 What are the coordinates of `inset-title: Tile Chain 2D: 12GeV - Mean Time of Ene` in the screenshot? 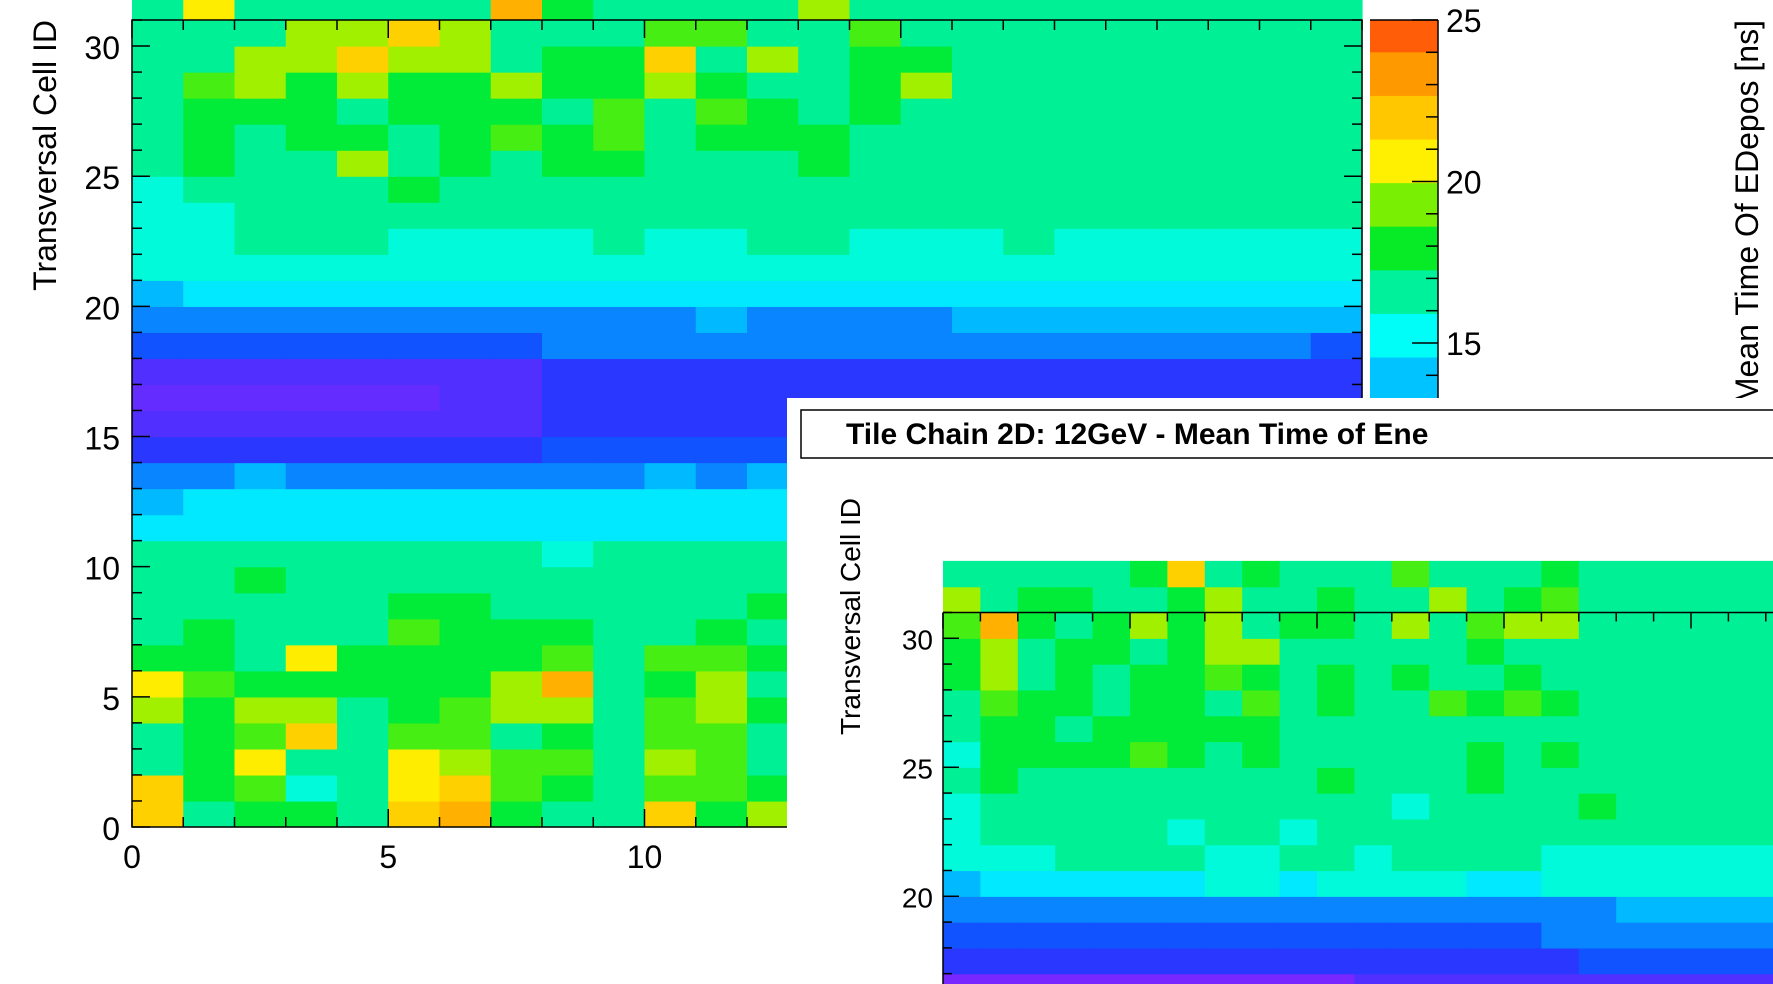 It's located at (1137, 434).